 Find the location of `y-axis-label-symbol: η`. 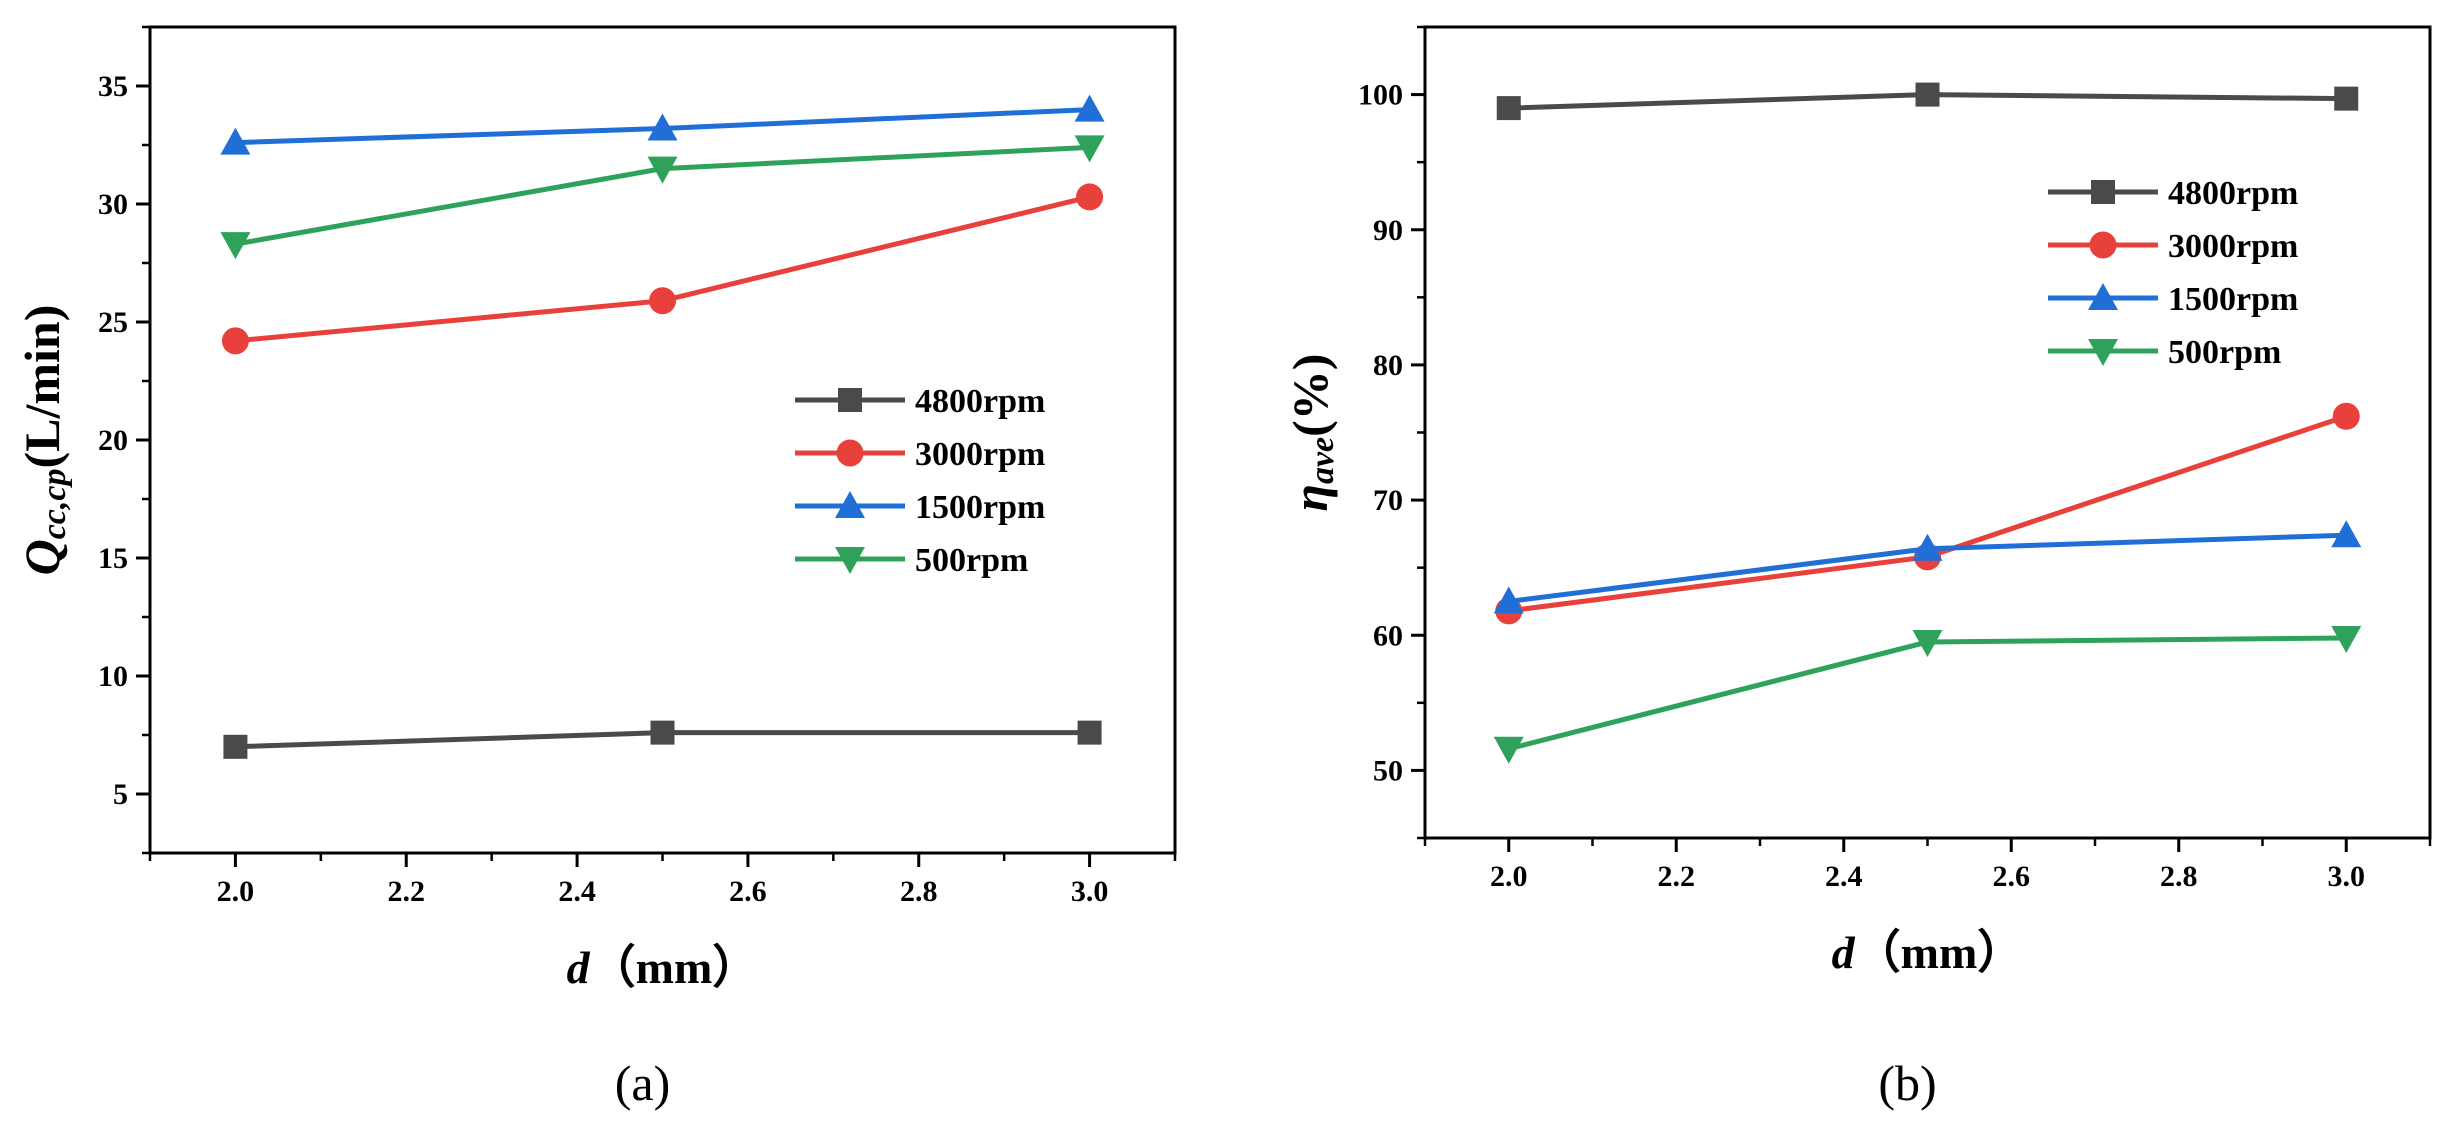

y-axis-label-symbol: η is located at coordinates (1310, 497).